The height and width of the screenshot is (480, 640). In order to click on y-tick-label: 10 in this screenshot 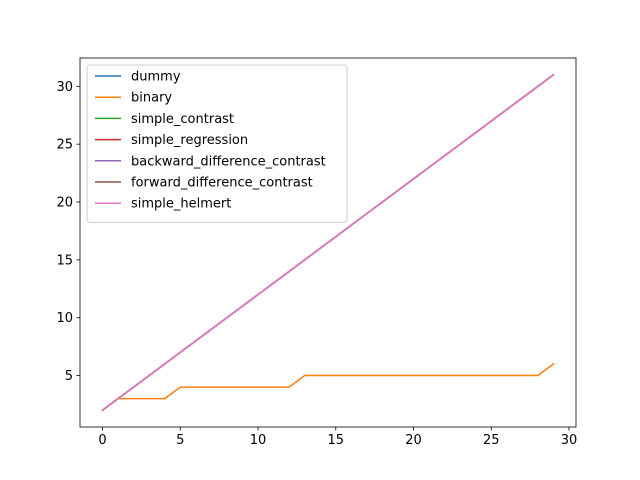, I will do `click(64, 318)`.